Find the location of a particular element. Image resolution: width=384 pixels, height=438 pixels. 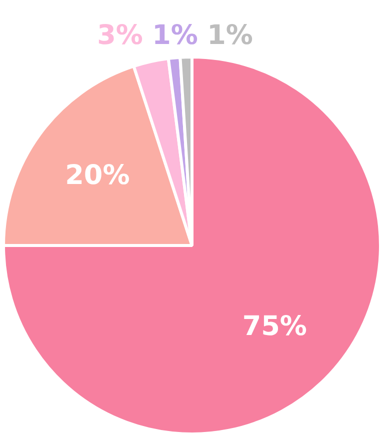

data-label: 20% is located at coordinates (97, 175).